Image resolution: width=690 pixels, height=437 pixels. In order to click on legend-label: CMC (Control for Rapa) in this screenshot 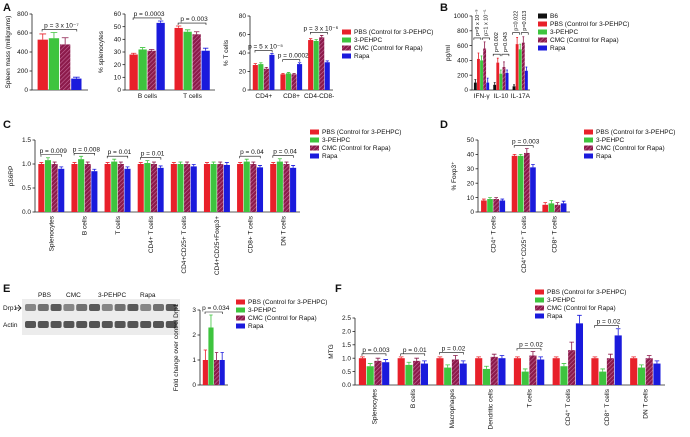, I will do `click(581, 308)`.